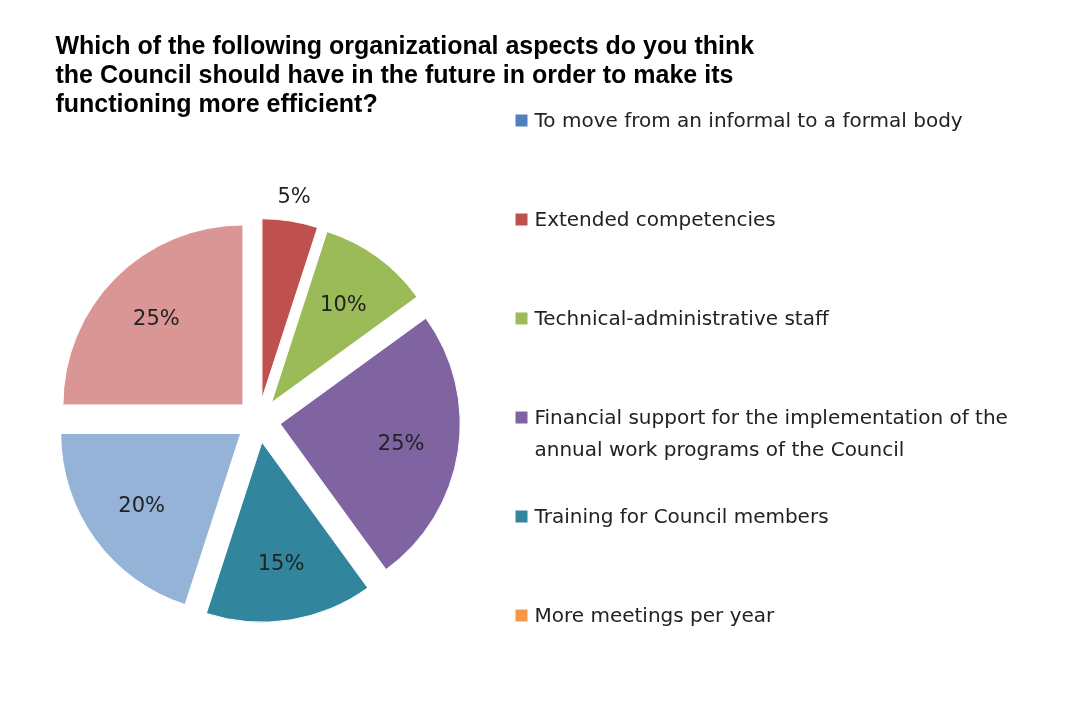 The width and height of the screenshot is (1083, 709). I want to click on data-label: 15%, so click(281, 563).